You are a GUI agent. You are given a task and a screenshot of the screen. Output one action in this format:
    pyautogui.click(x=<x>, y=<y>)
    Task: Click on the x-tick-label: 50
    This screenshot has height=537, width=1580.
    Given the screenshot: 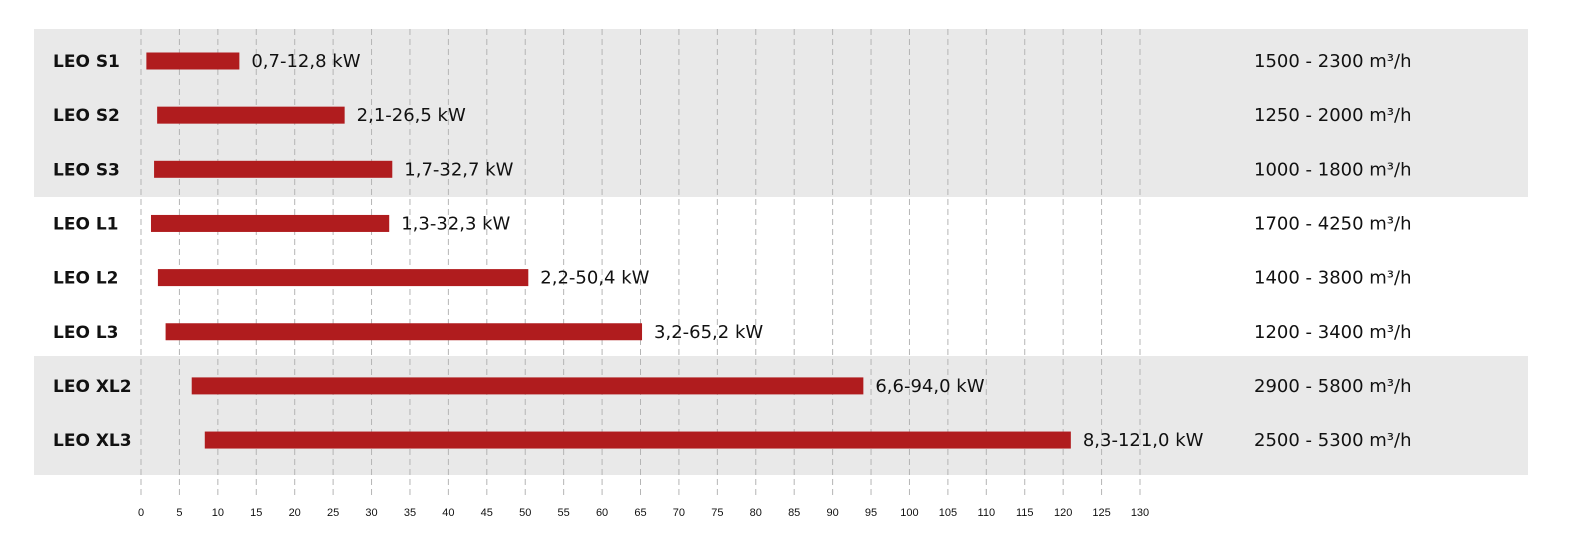 What is the action you would take?
    pyautogui.click(x=525, y=513)
    